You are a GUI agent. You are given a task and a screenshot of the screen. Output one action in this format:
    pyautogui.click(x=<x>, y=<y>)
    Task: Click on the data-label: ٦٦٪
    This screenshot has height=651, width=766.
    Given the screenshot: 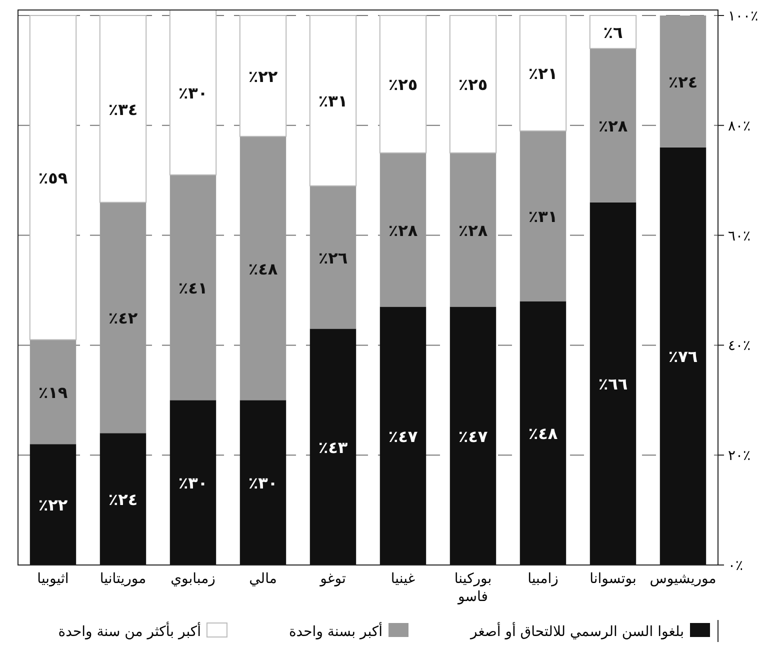 What is the action you would take?
    pyautogui.click(x=613, y=384)
    